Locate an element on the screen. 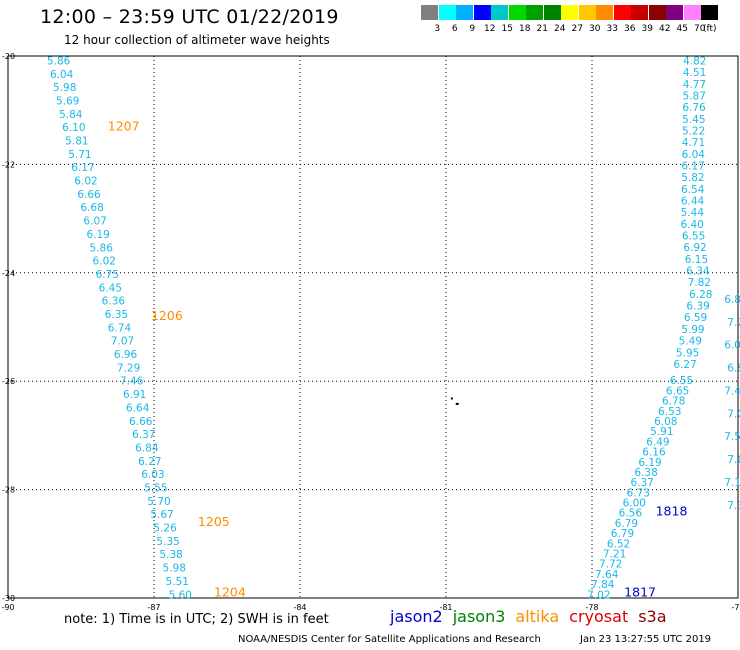 The height and width of the screenshot is (650, 740). wave-height-value: 5.71 is located at coordinates (79, 155).